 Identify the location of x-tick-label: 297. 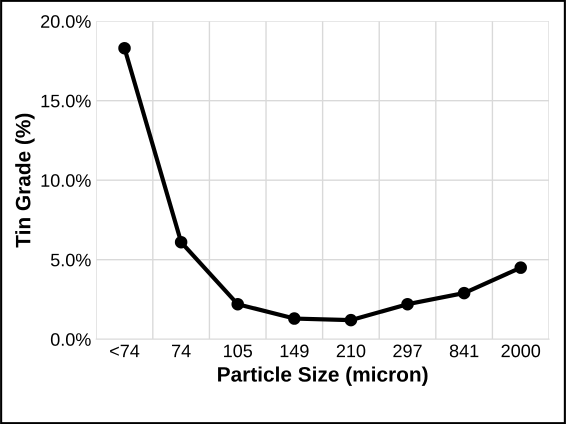
(407, 351).